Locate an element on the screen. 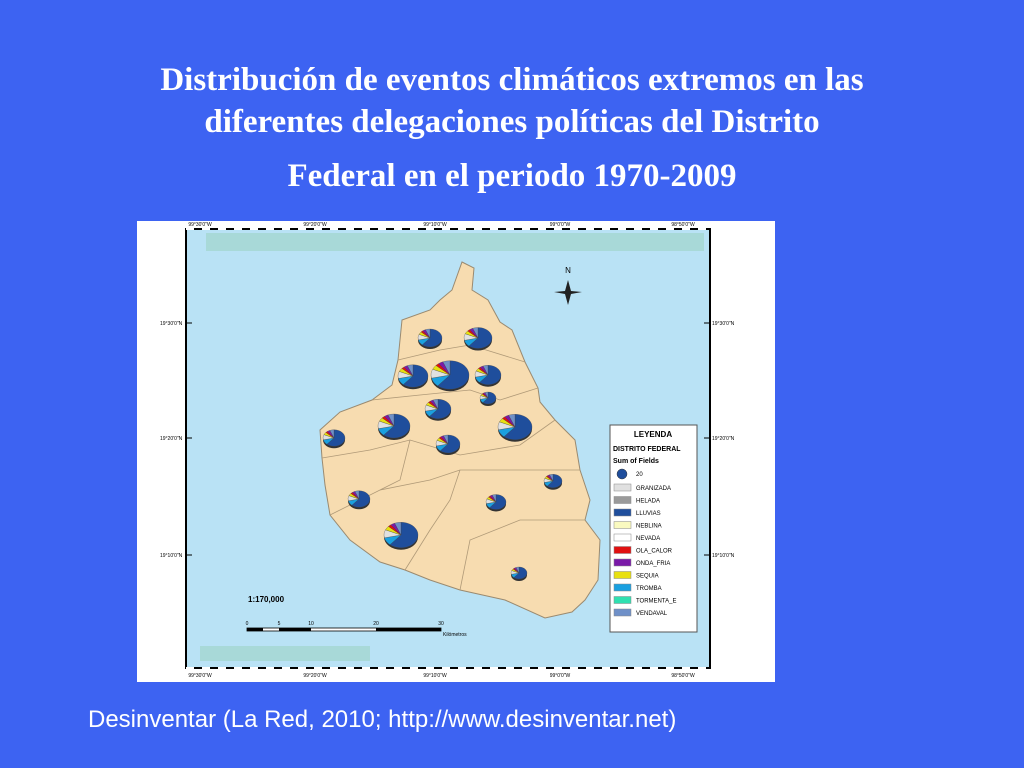  scale-label: 5 is located at coordinates (279, 624).